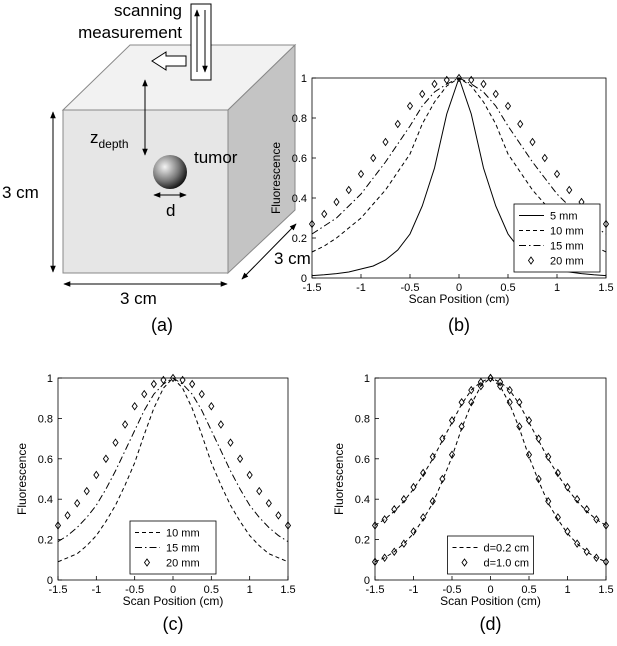 The width and height of the screenshot is (617, 646). What do you see at coordinates (201, 42) in the screenshot?
I see `probe` at bounding box center [201, 42].